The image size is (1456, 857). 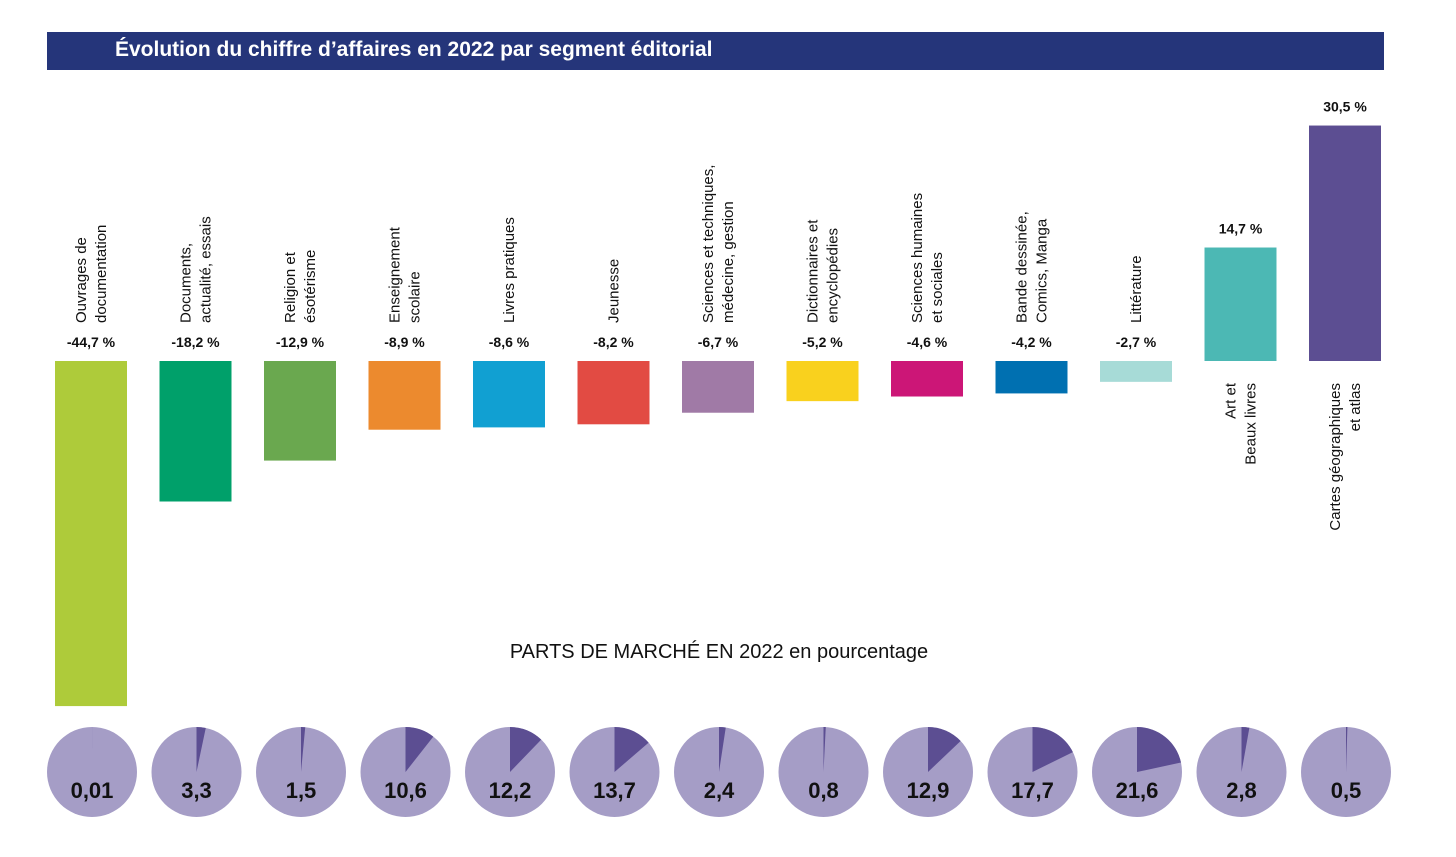 I want to click on pie-value-label-3: 1,5, so click(x=301, y=790).